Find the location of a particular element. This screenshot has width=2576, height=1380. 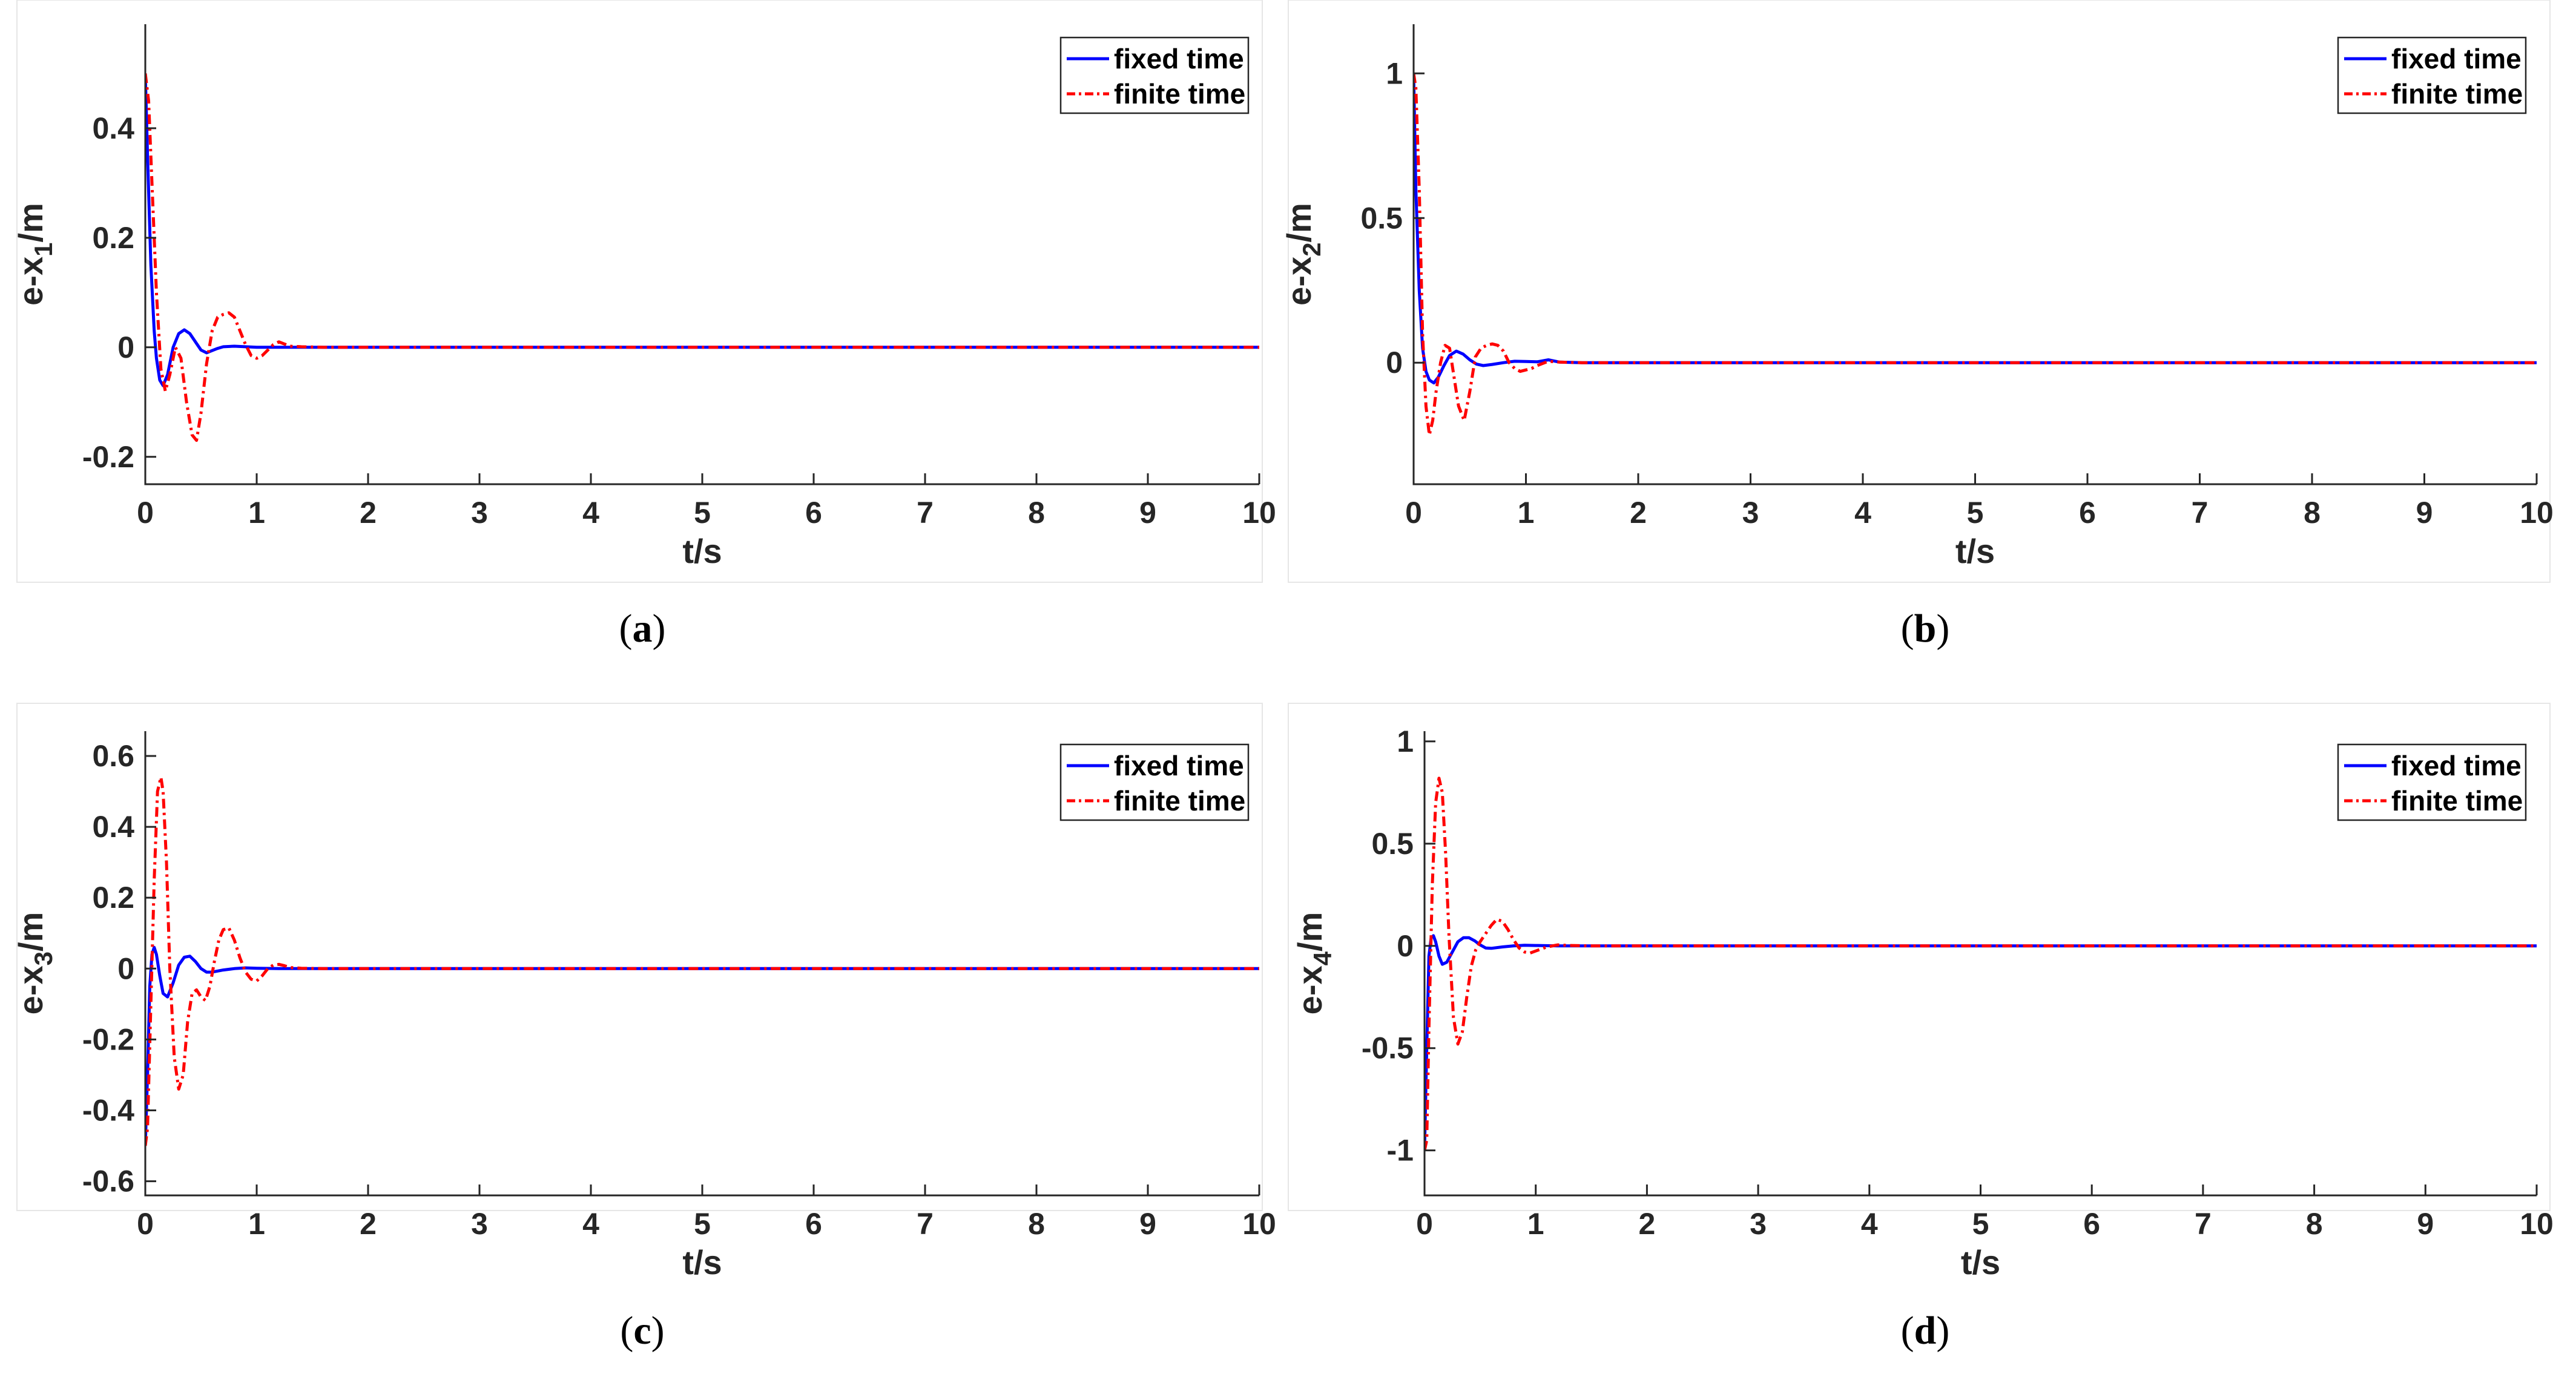

y-tick-label: -0.6 is located at coordinates (108, 1181).